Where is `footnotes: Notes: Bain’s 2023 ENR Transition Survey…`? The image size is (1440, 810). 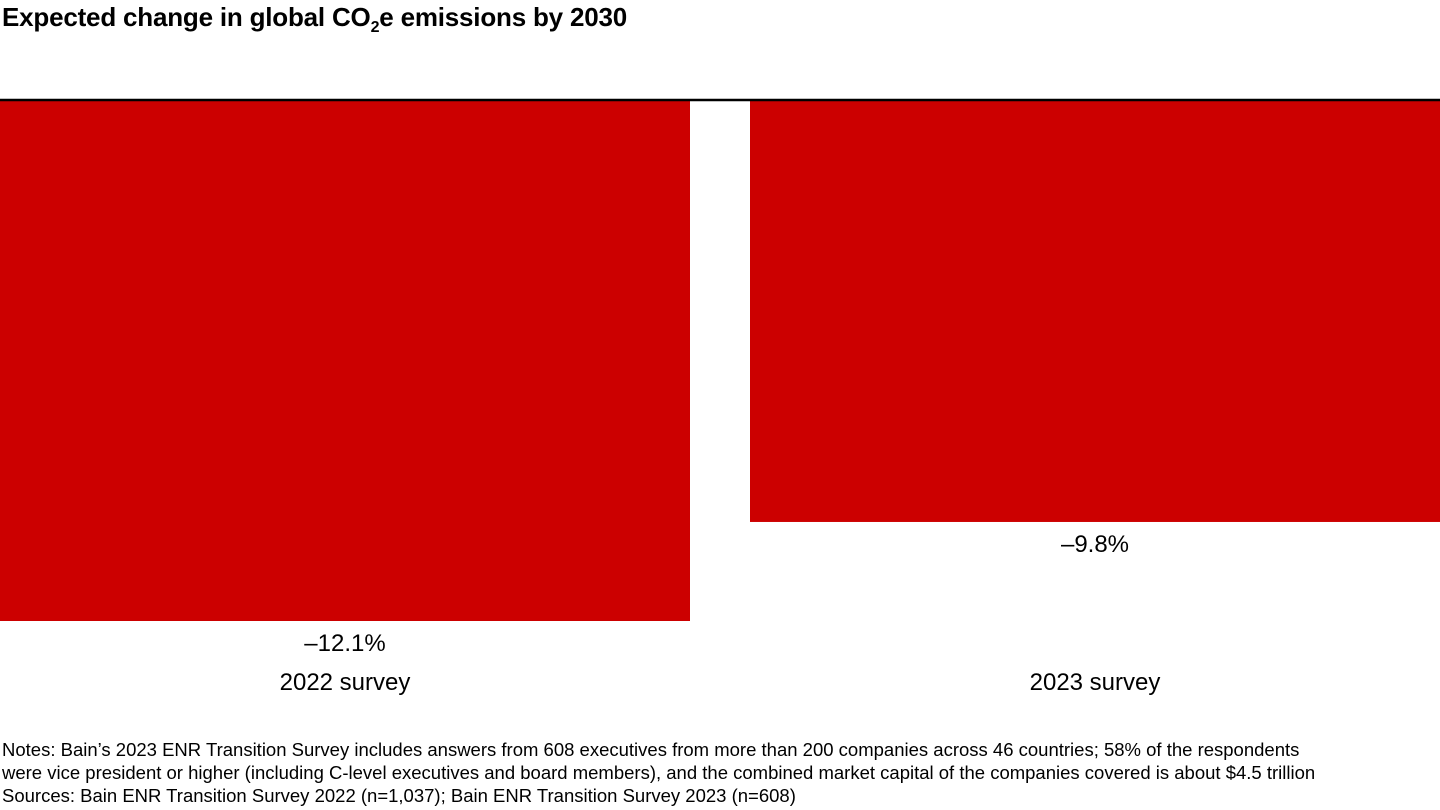 footnotes: Notes: Bain’s 2023 ENR Transition Survey… is located at coordinates (658, 772).